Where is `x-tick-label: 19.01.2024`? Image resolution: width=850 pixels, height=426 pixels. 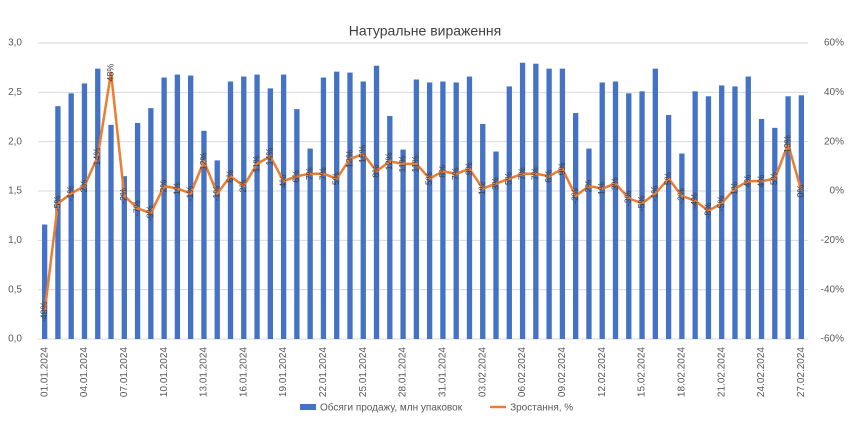
x-tick-label: 19.01.2024 is located at coordinates (283, 372).